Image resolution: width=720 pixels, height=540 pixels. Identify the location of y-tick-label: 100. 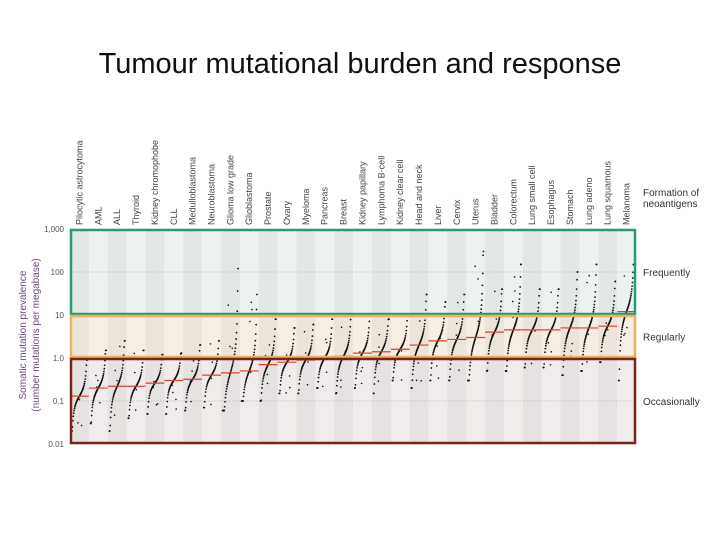
(58, 272).